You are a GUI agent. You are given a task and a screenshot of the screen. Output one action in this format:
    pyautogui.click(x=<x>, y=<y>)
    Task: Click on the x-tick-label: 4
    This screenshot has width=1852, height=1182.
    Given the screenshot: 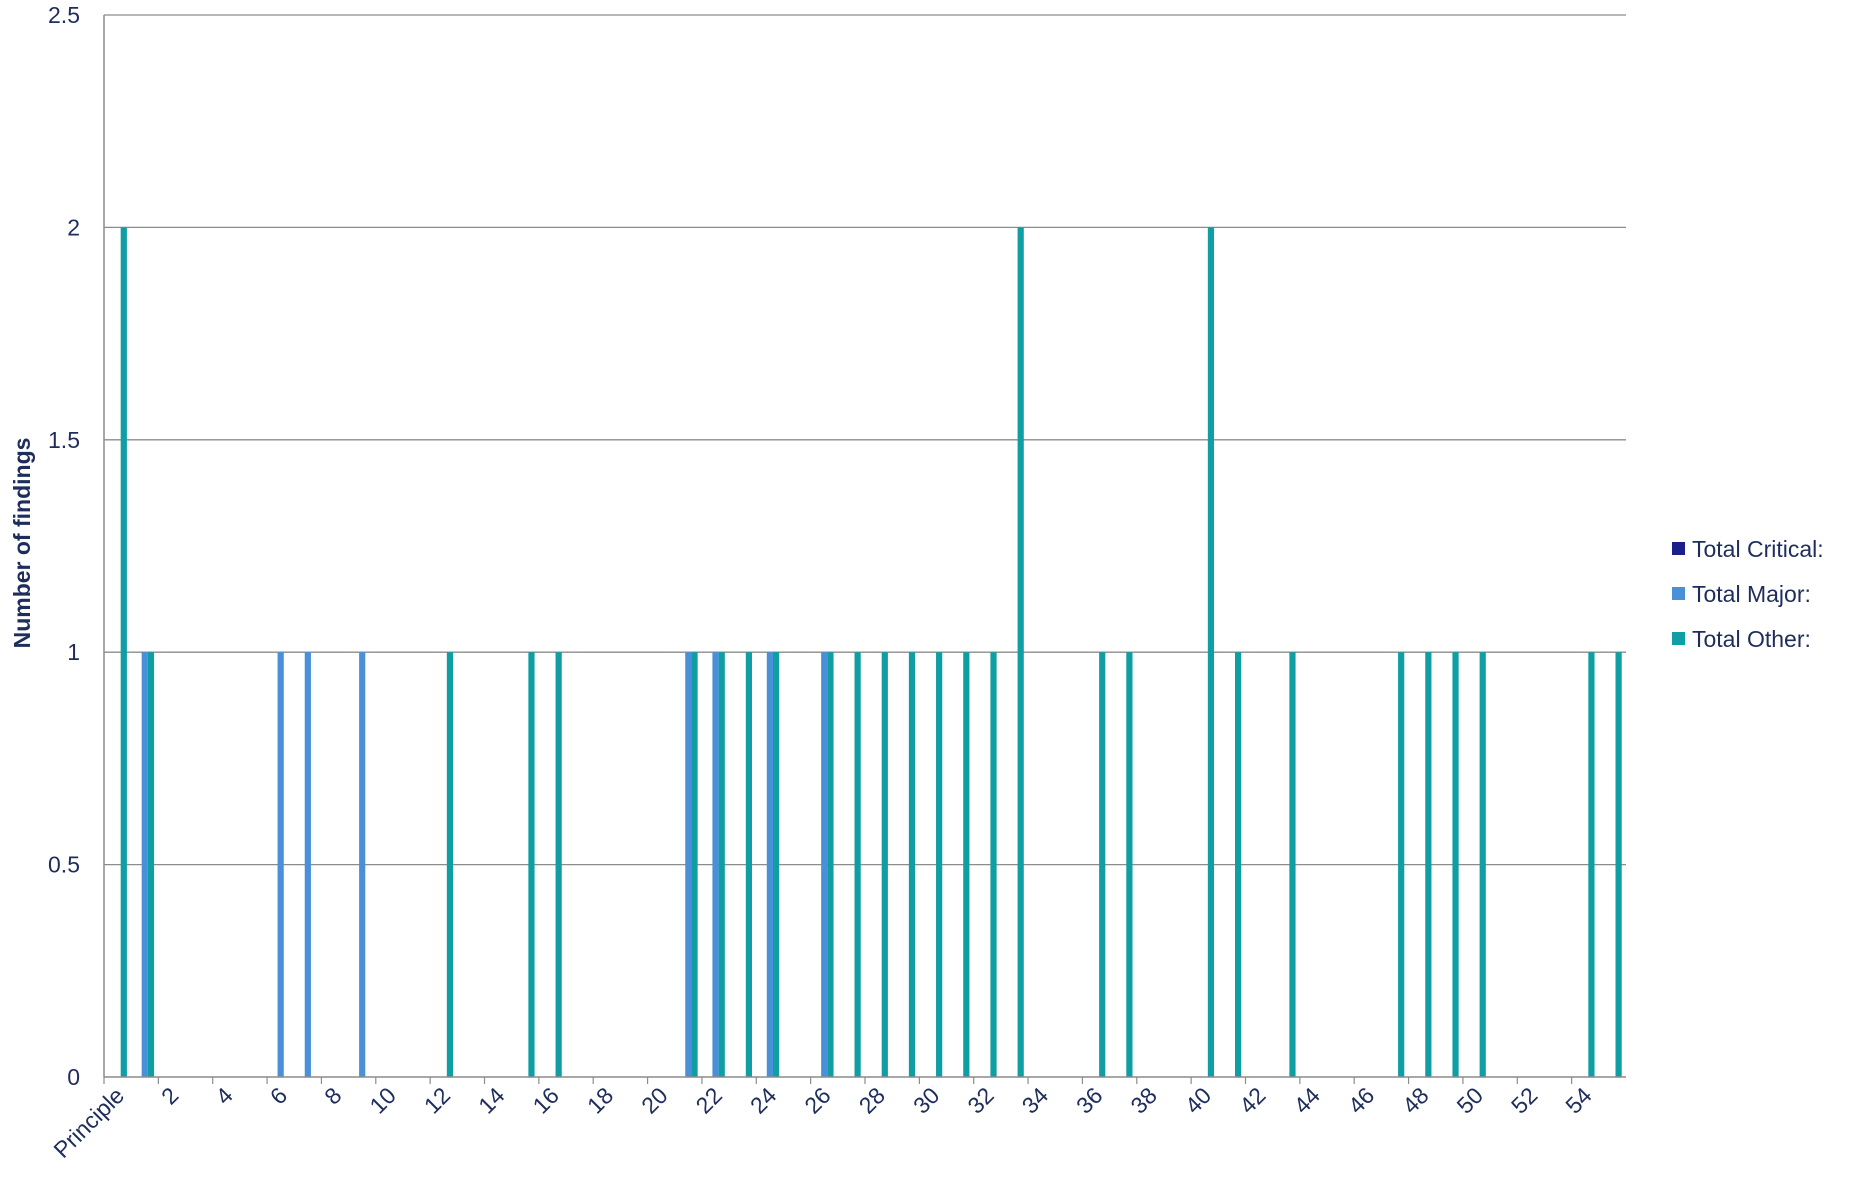 What is the action you would take?
    pyautogui.click(x=224, y=1096)
    